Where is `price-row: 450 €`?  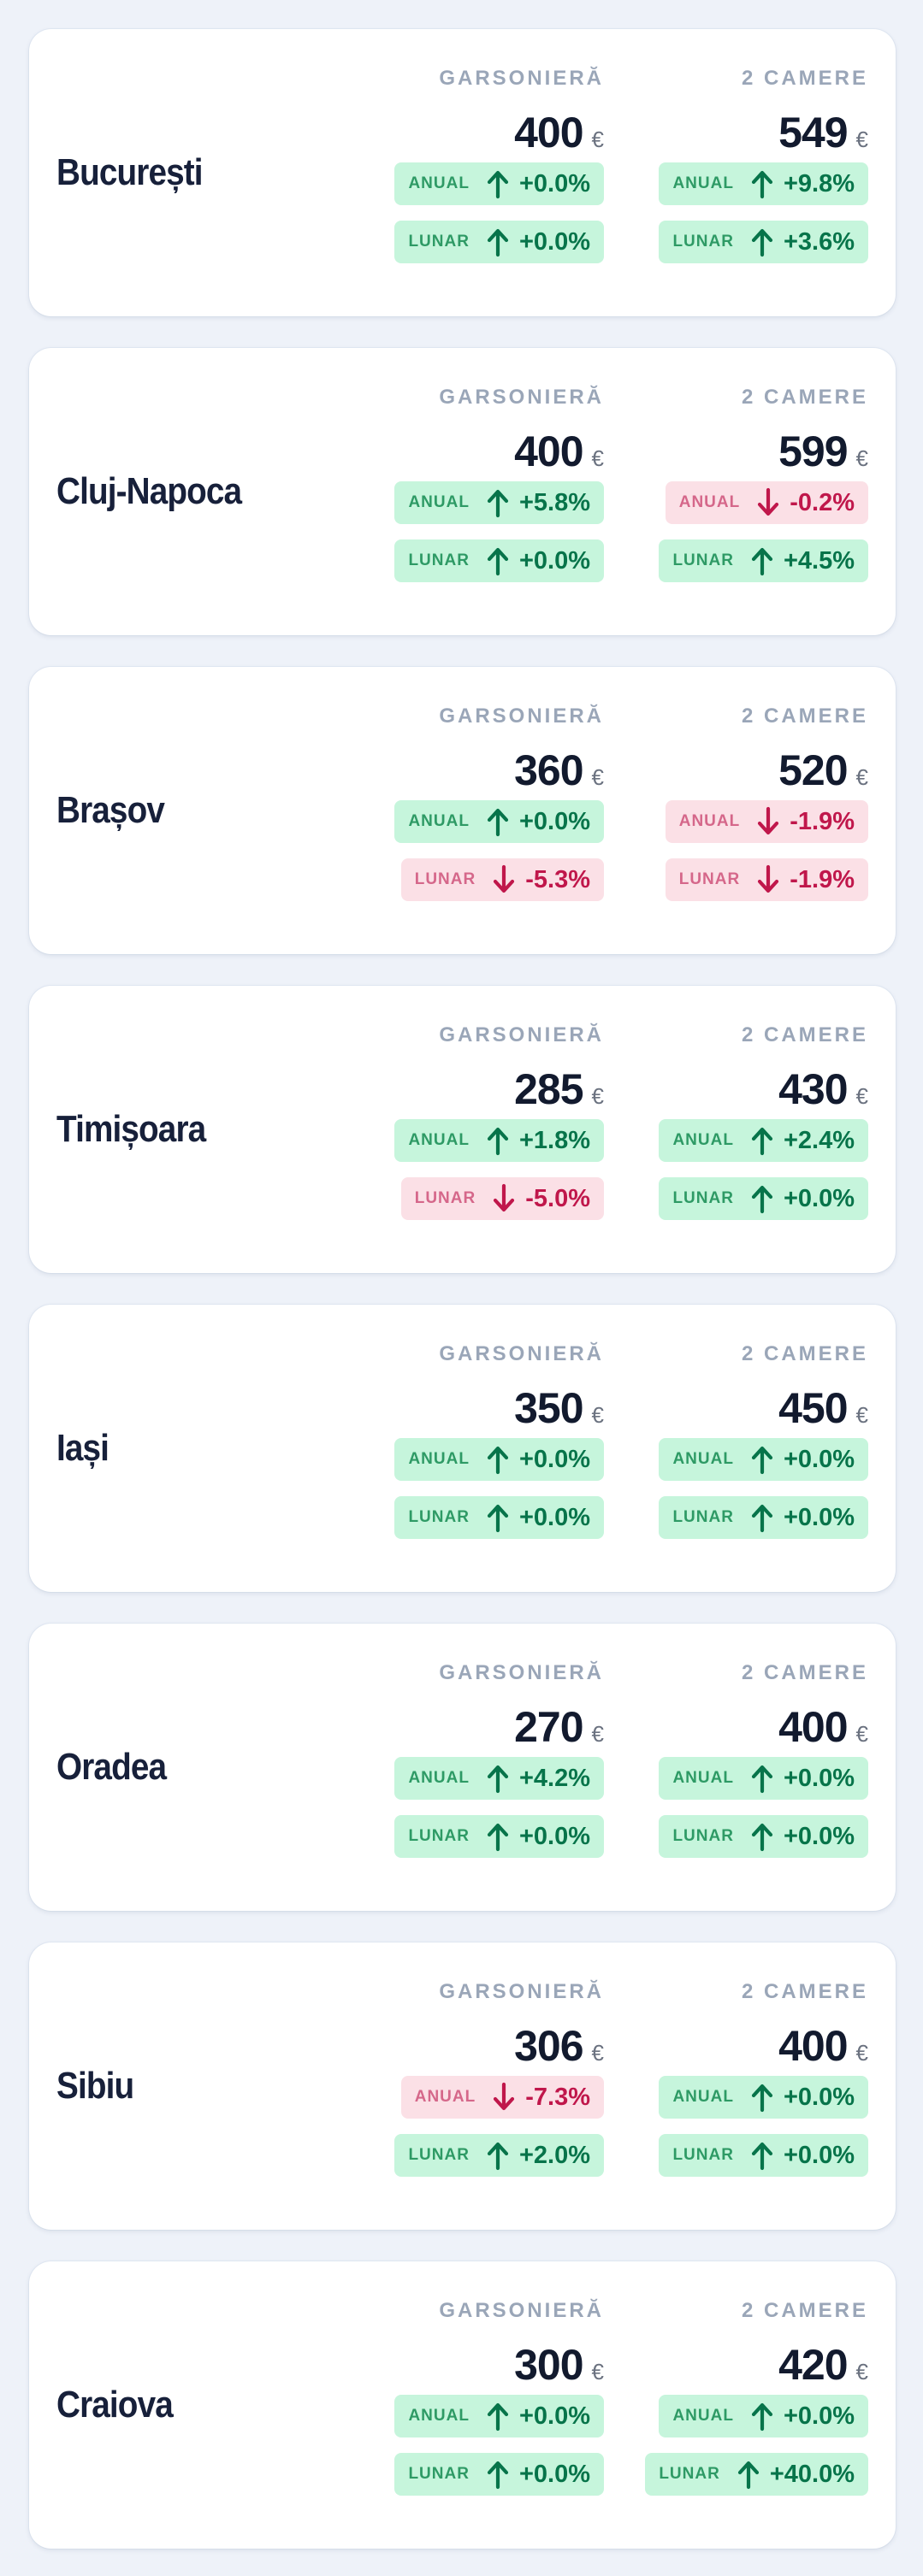 price-row: 450 € is located at coordinates (823, 1408).